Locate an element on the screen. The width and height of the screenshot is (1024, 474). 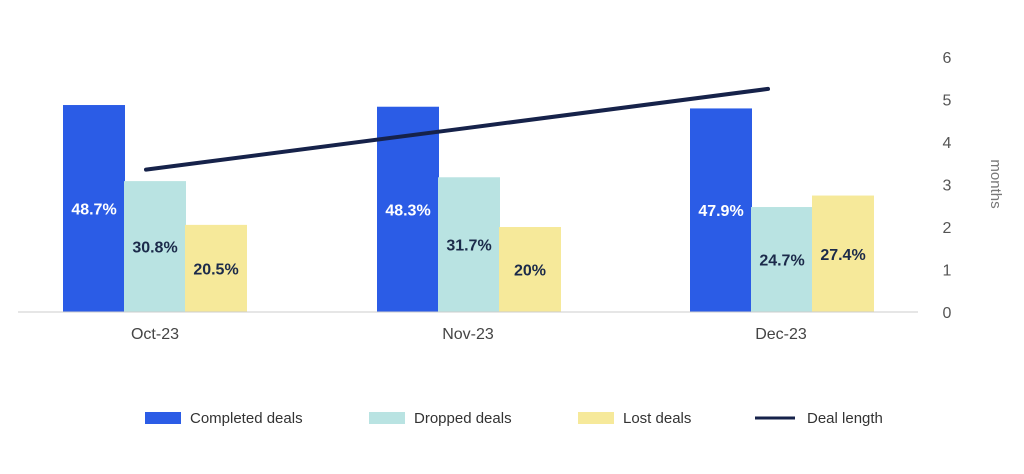
data-label: 31.7% is located at coordinates (468, 246).